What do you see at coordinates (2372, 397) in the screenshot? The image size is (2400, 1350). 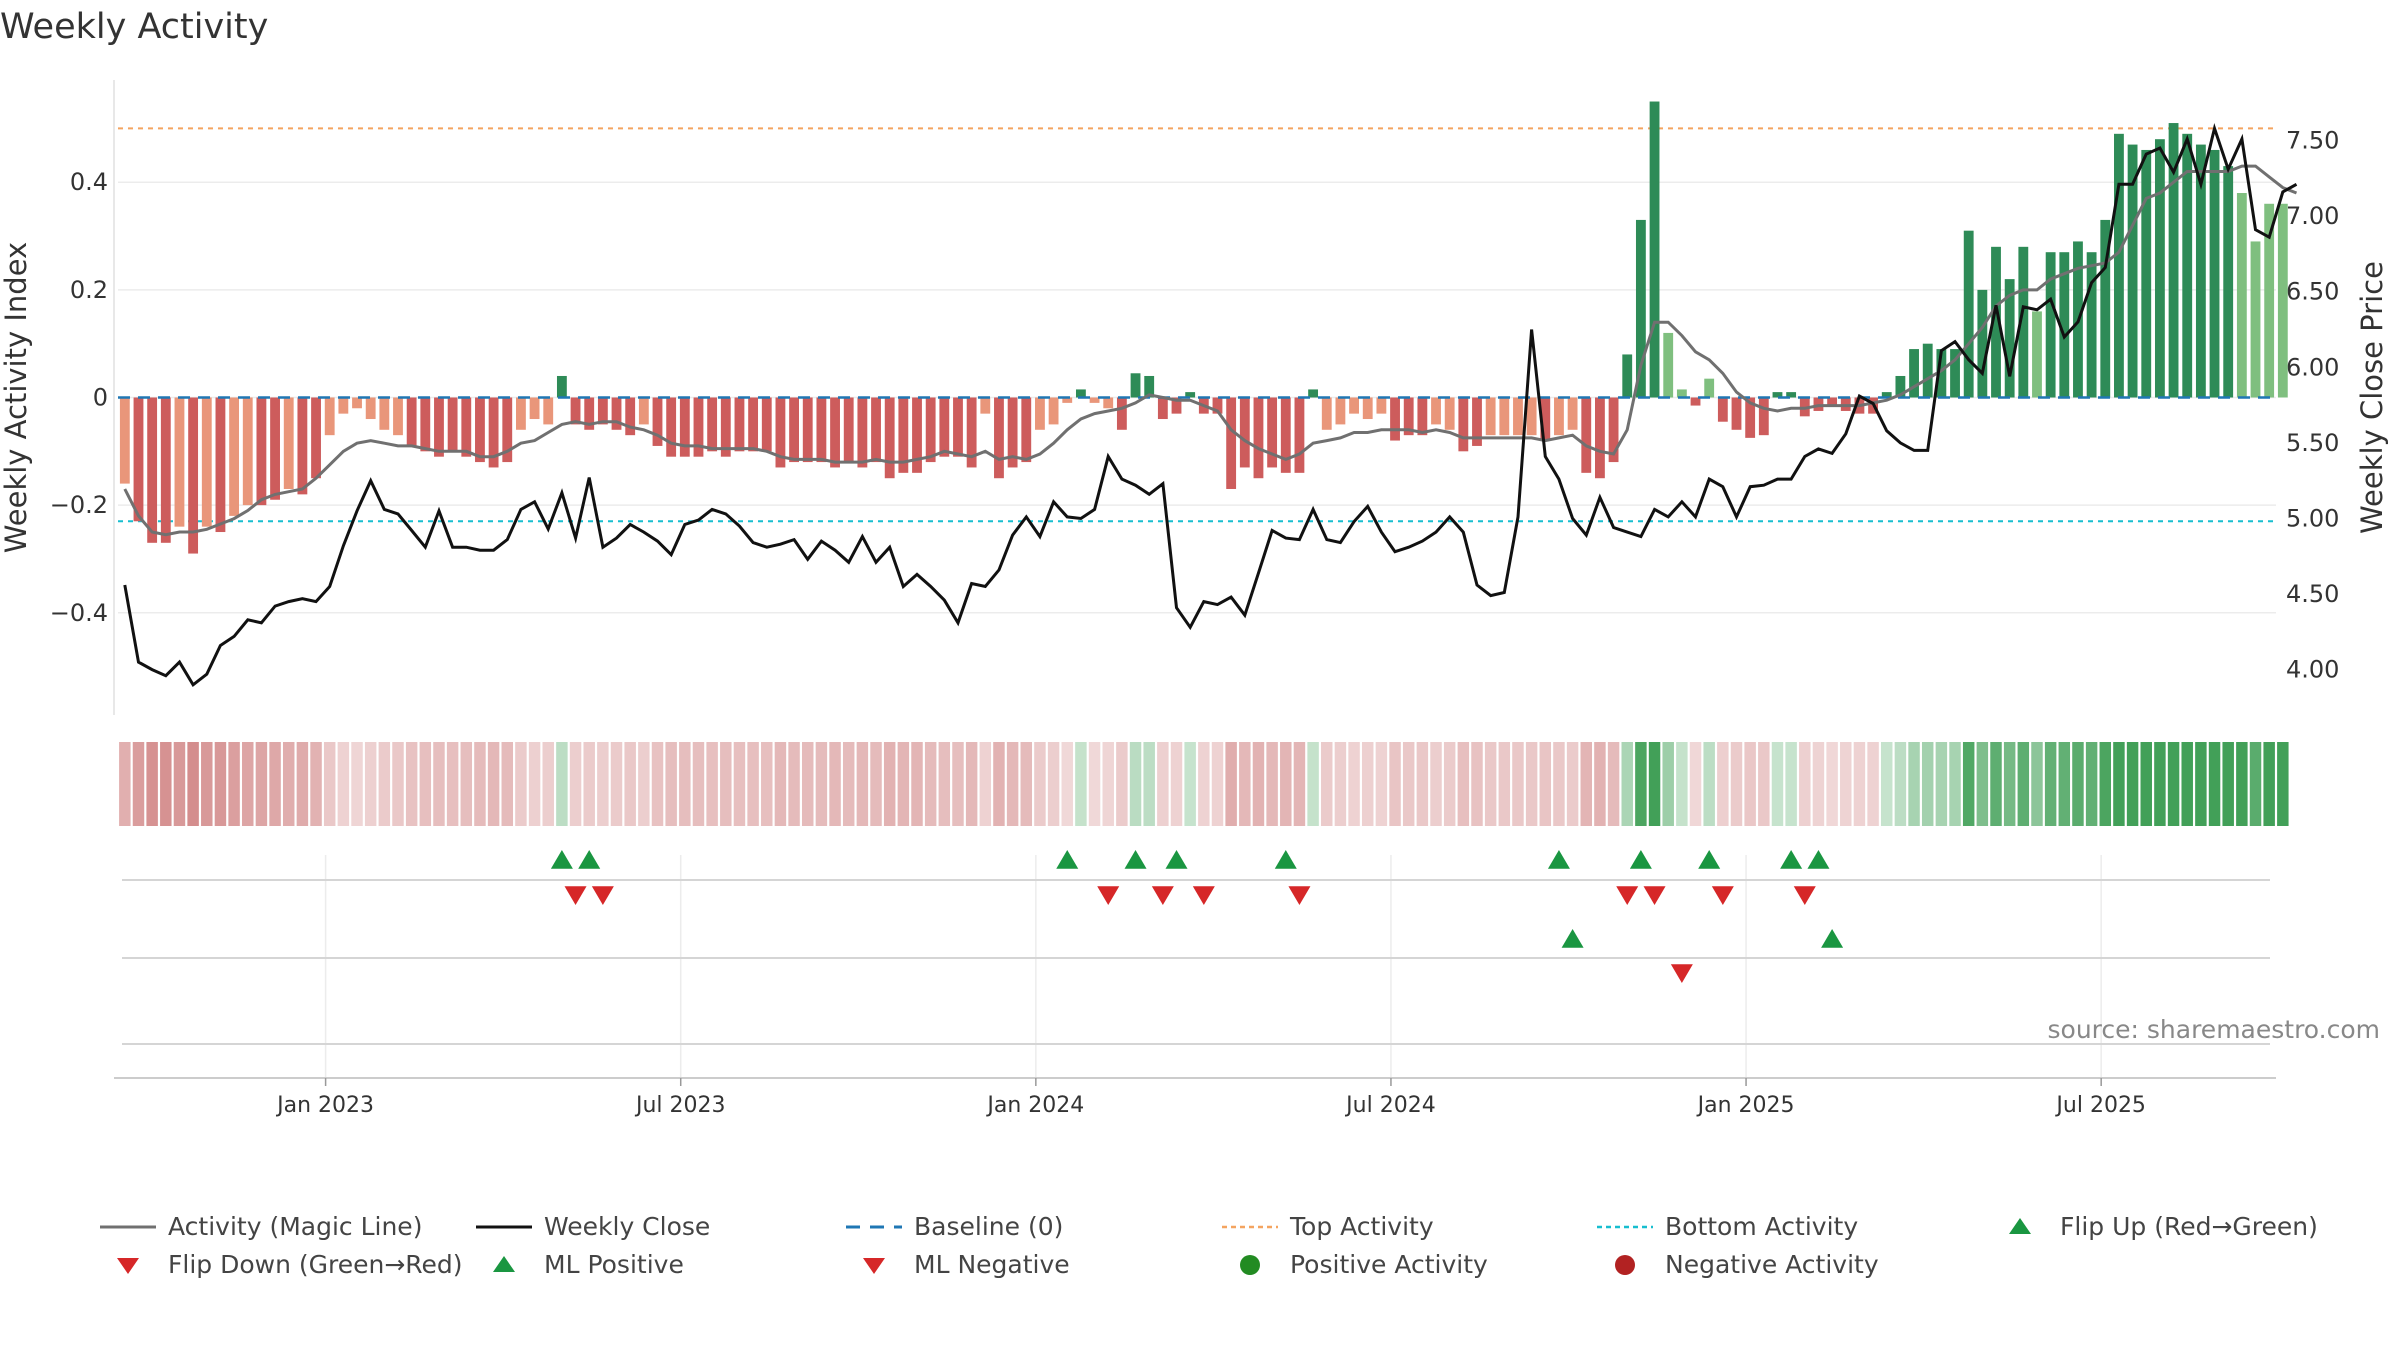 I see `y-right-axis-title: Weekly Close Price` at bounding box center [2372, 397].